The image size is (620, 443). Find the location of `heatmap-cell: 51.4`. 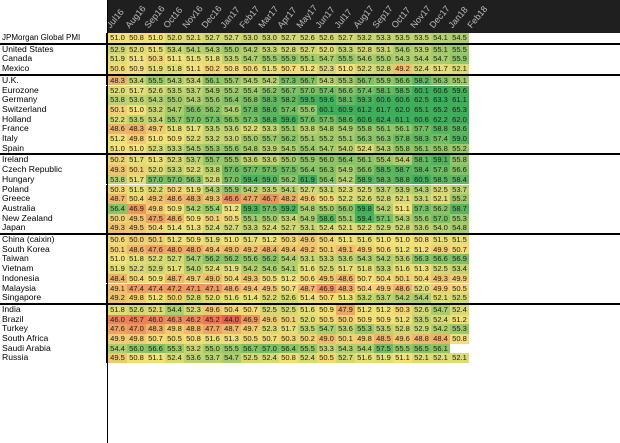

heatmap-cell: 51.4 is located at coordinates (250, 298).